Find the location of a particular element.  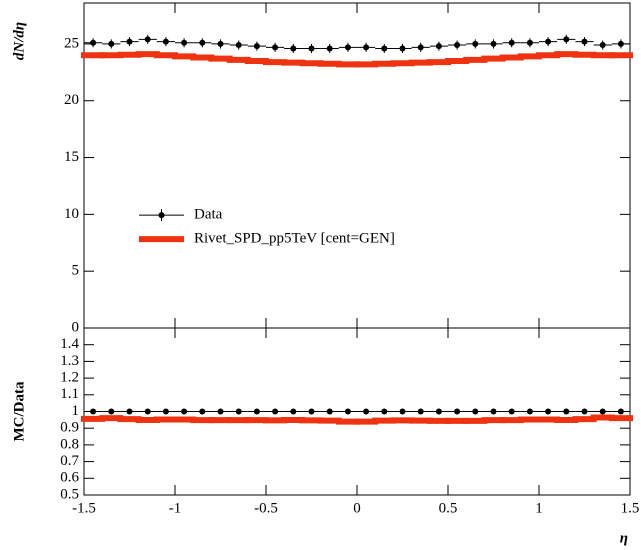

x-tick-label: -1.5 is located at coordinates (84, 508).